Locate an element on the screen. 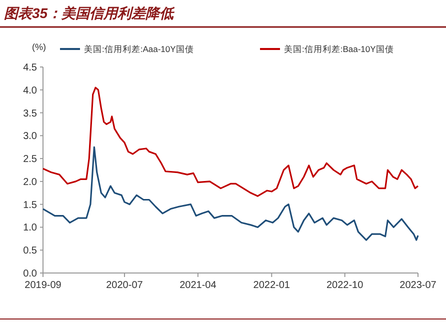 Image resolution: width=446 pixels, height=333 pixels. y-tick-label: 4.0 is located at coordinates (30, 90).